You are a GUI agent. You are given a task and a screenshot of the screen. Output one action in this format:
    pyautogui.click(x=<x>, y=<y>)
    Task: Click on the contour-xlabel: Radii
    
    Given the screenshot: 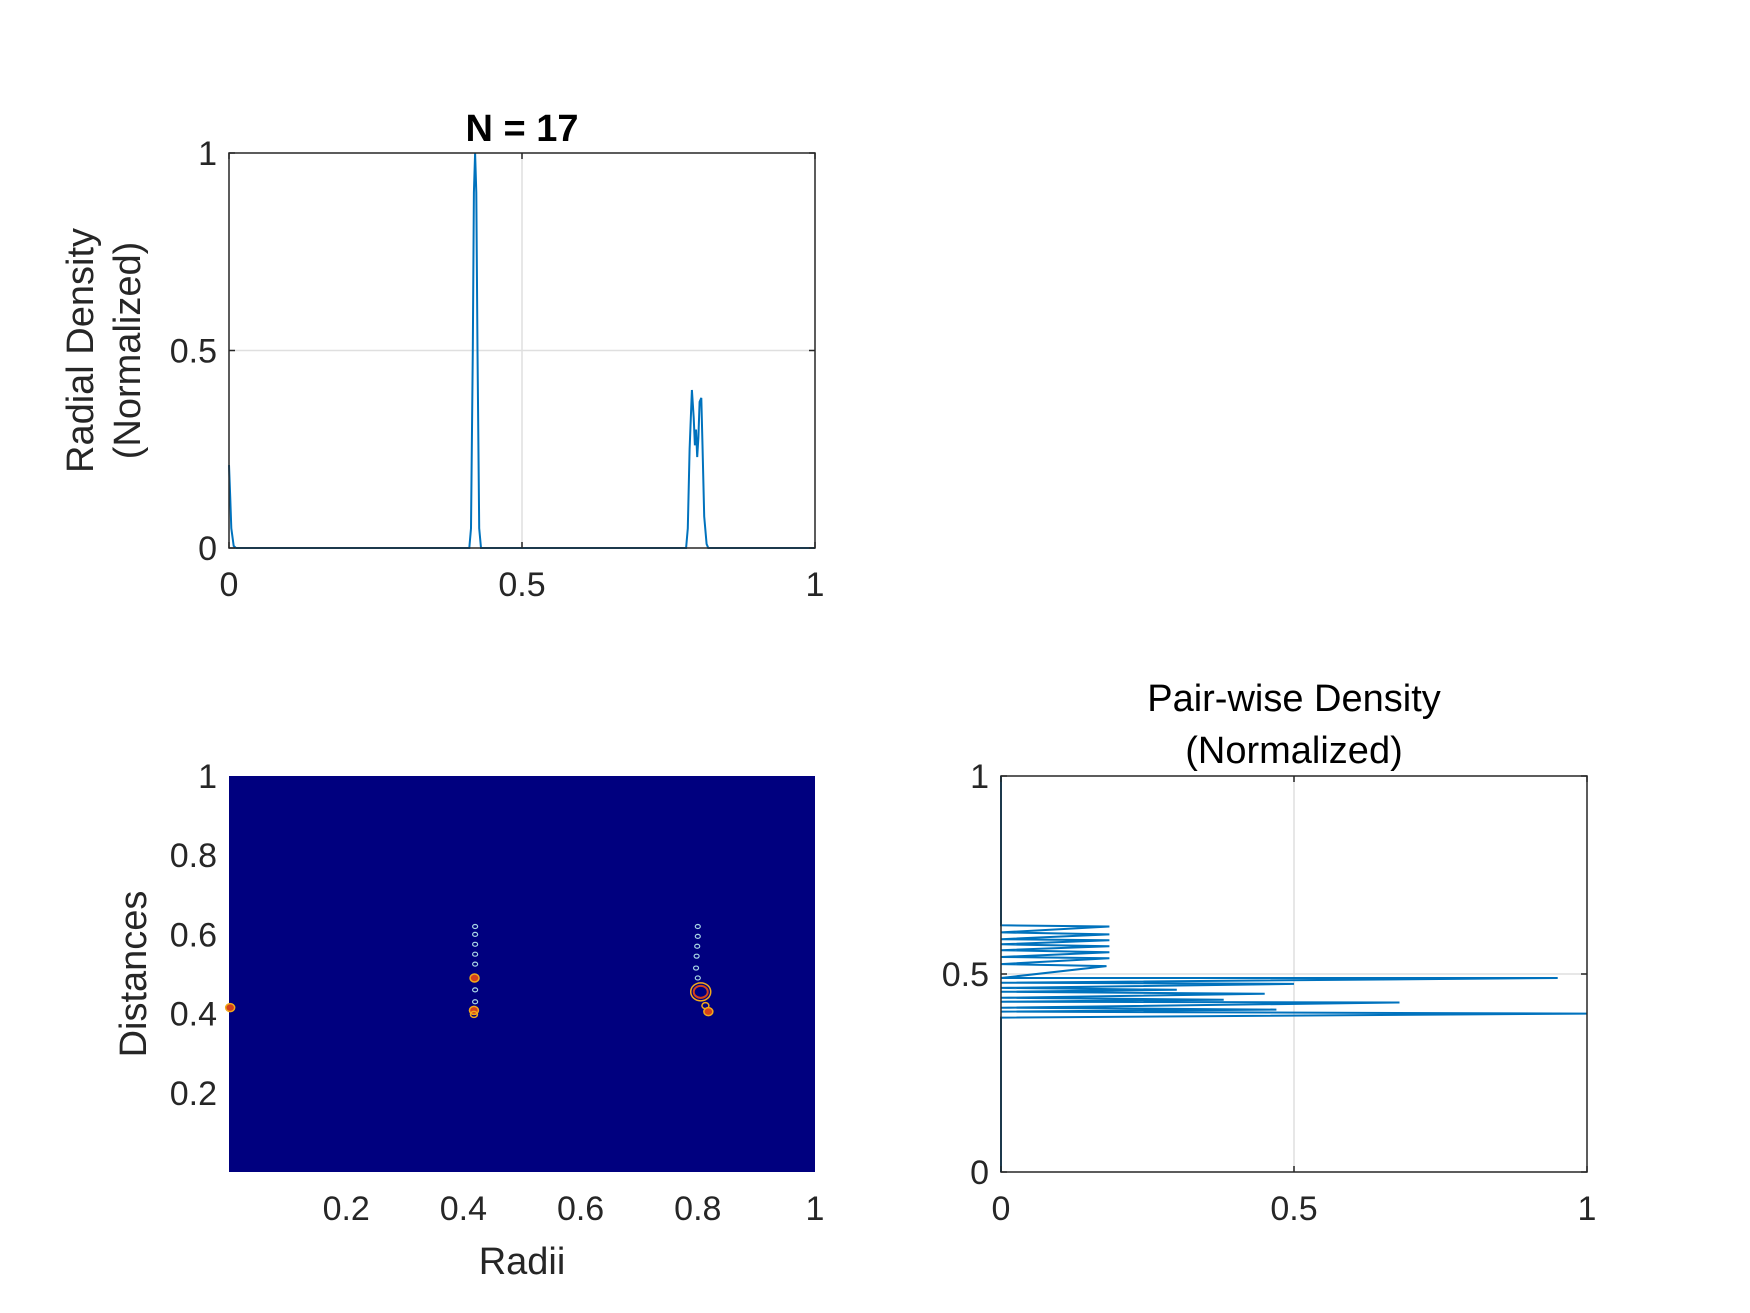 What is the action you would take?
    pyautogui.click(x=522, y=1262)
    